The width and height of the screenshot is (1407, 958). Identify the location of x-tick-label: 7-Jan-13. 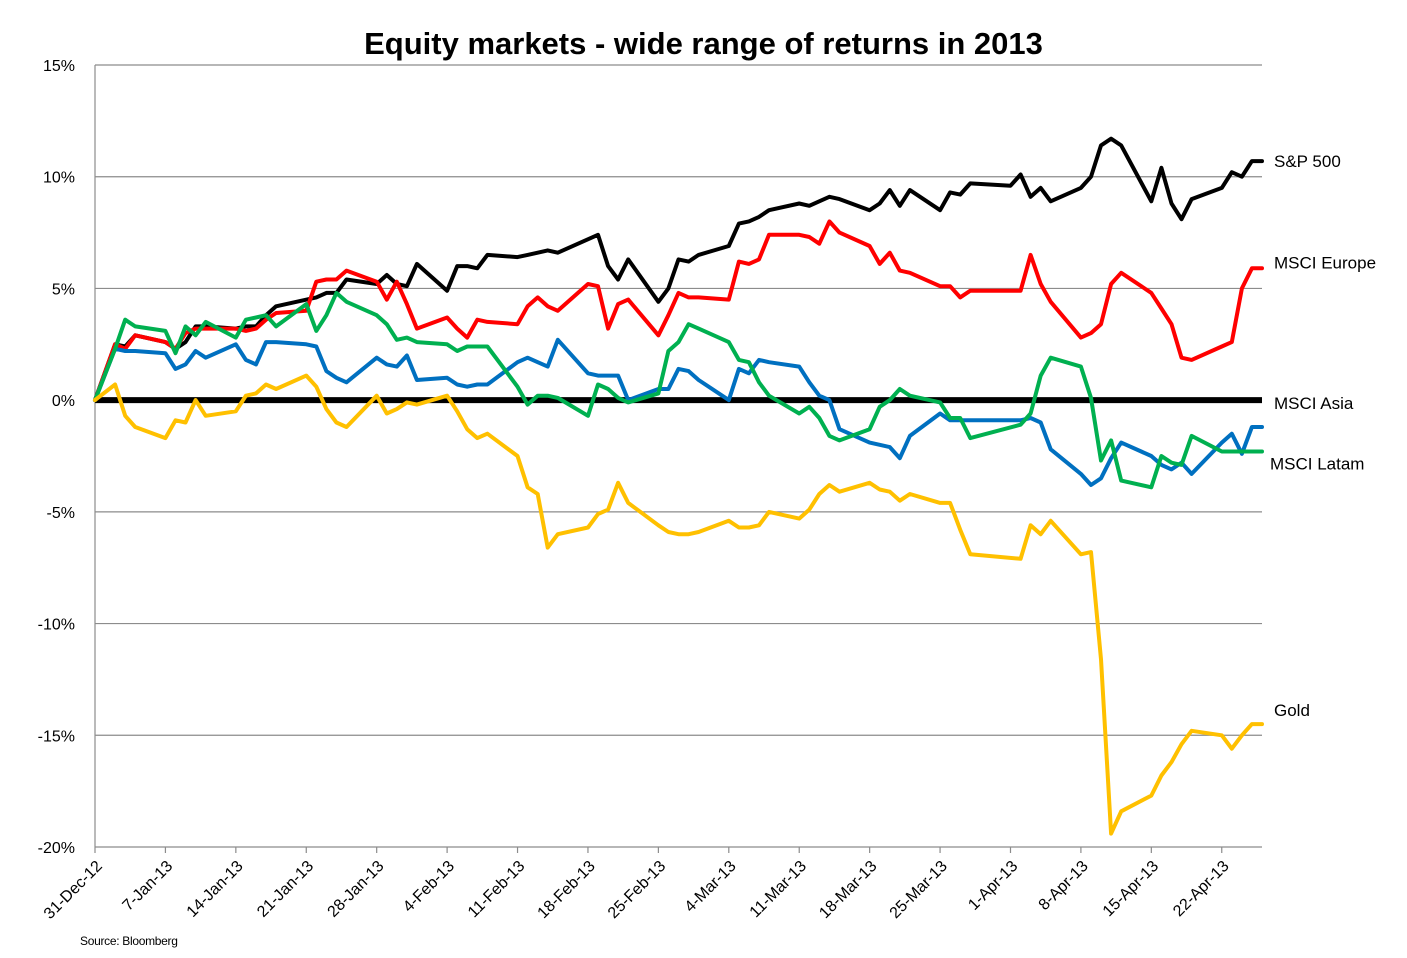
(148, 886).